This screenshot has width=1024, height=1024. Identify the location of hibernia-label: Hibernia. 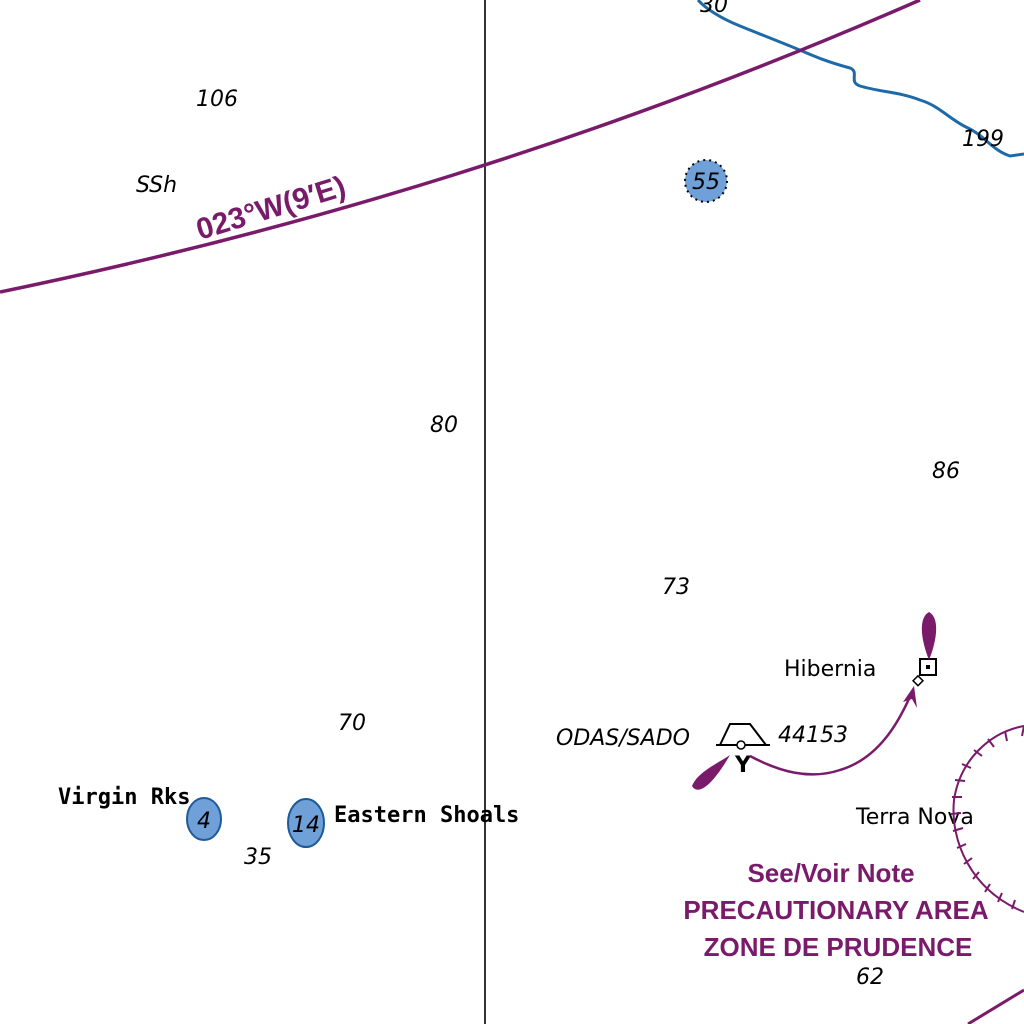
(830, 669).